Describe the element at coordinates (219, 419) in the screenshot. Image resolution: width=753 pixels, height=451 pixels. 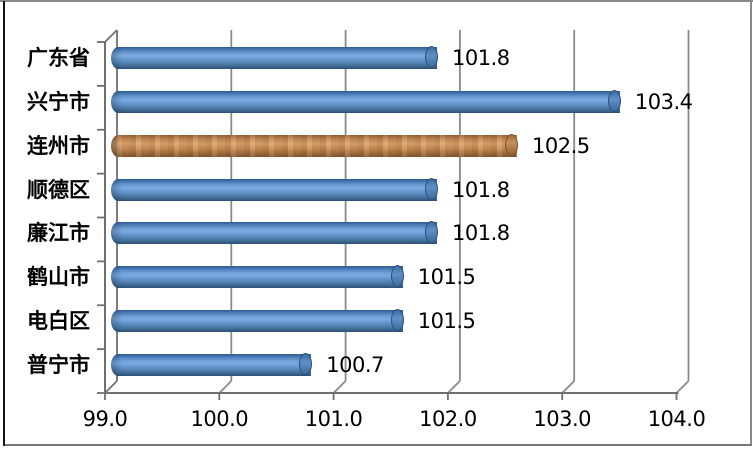
I see `x-axis-label-100.0: 100.0` at that location.